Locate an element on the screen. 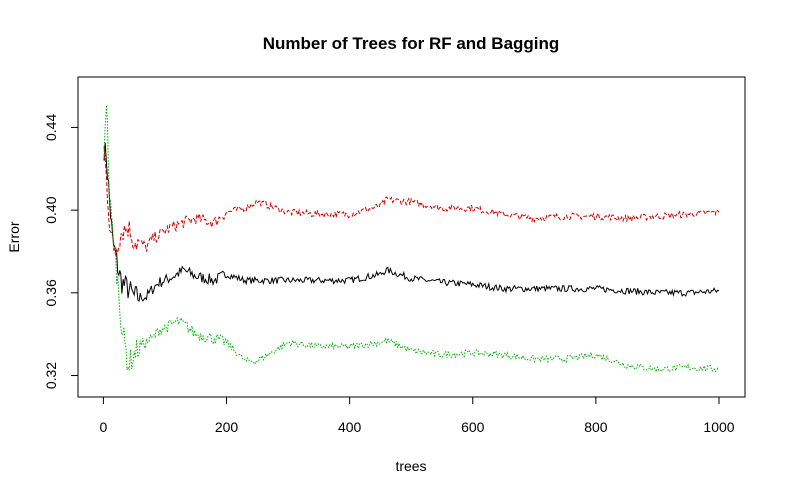 Image resolution: width=787 pixels, height=496 pixels. y-tick-label: 0.36 is located at coordinates (51, 292).